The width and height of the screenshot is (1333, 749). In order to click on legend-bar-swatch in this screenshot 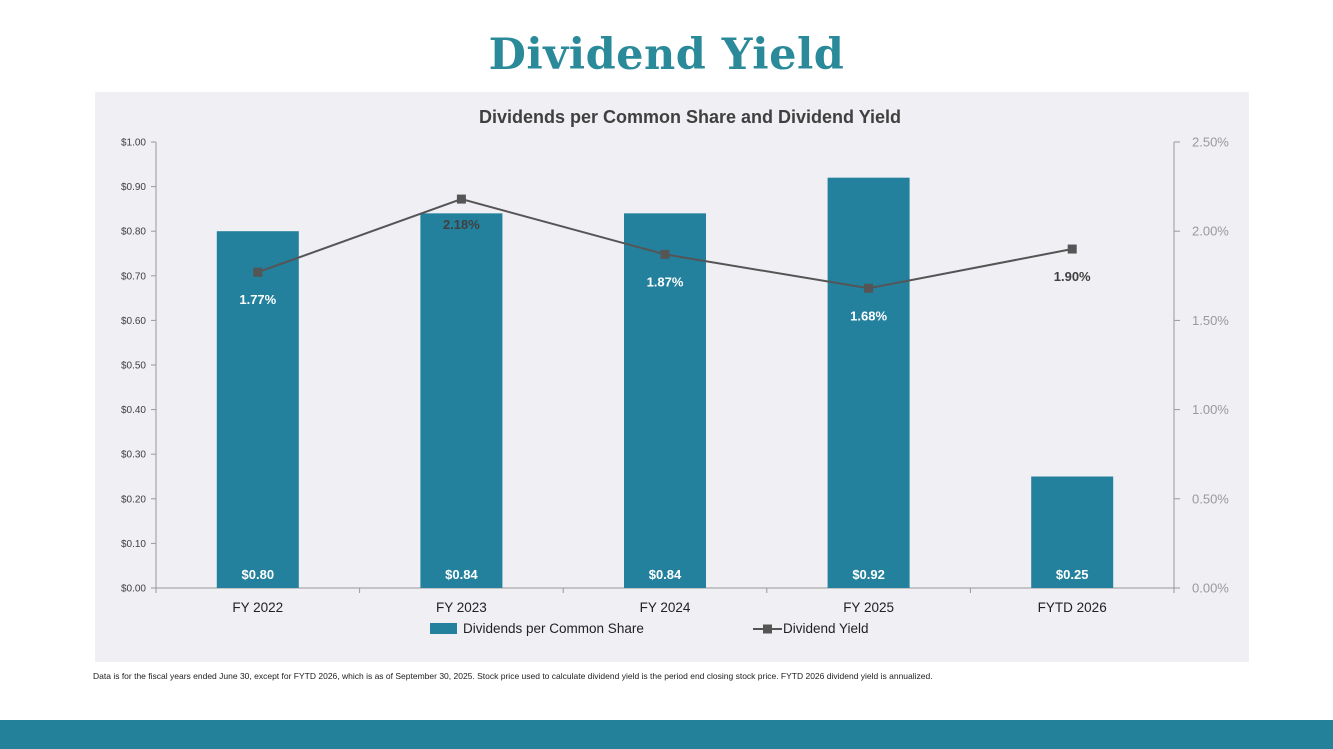, I will do `click(443, 628)`.